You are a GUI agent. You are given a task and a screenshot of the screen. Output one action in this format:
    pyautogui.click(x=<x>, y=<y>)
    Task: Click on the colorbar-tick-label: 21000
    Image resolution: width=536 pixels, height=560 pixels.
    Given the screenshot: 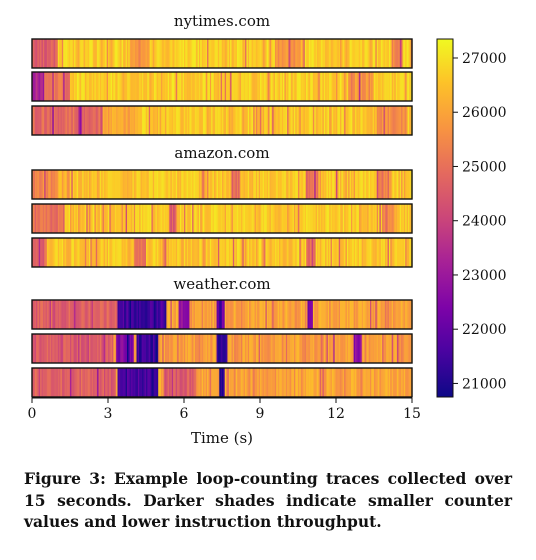 What is the action you would take?
    pyautogui.click(x=484, y=384)
    